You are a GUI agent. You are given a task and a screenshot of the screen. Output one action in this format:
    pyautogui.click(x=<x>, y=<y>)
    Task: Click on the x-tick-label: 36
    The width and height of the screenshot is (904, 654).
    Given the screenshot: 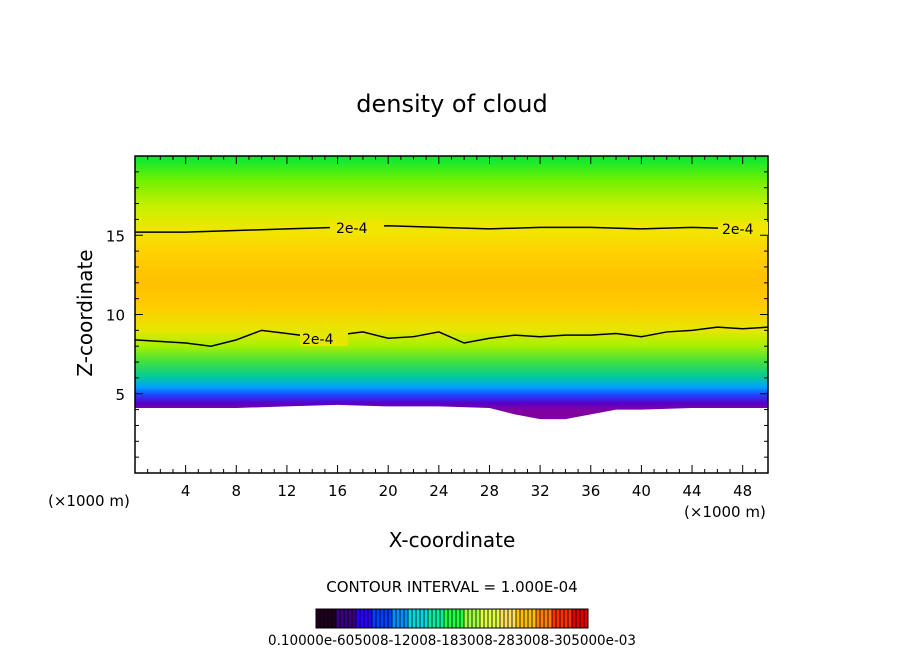 What is the action you would take?
    pyautogui.click(x=590, y=491)
    